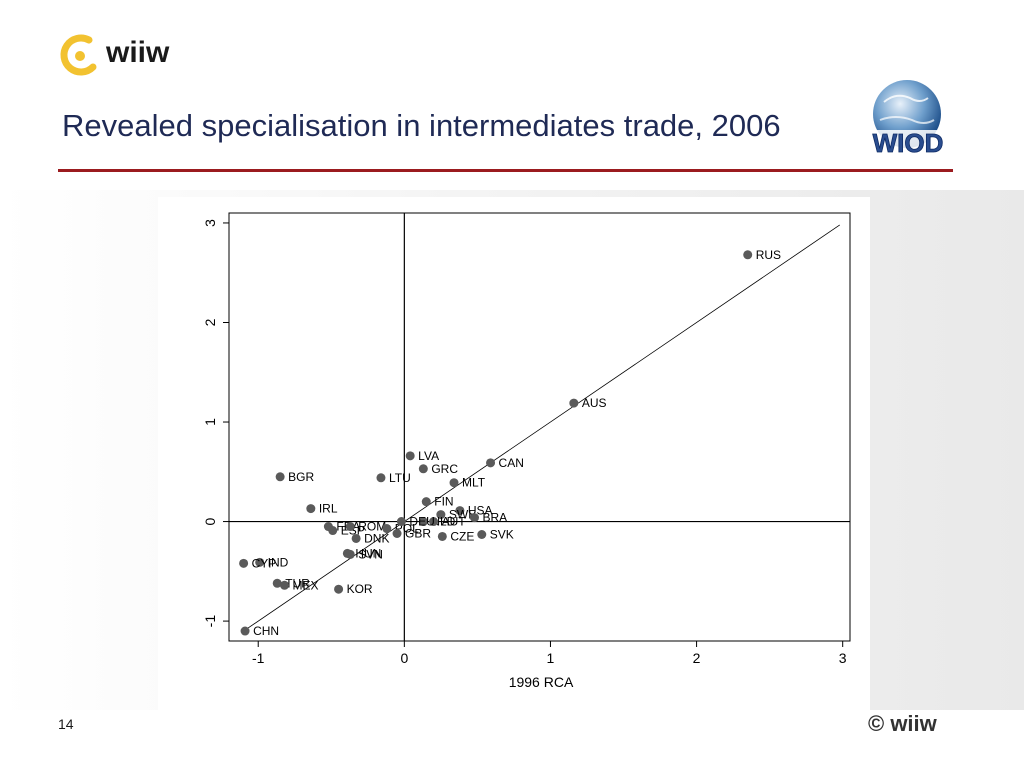 The height and width of the screenshot is (768, 1024). I want to click on data-point-aut, so click(434, 522).